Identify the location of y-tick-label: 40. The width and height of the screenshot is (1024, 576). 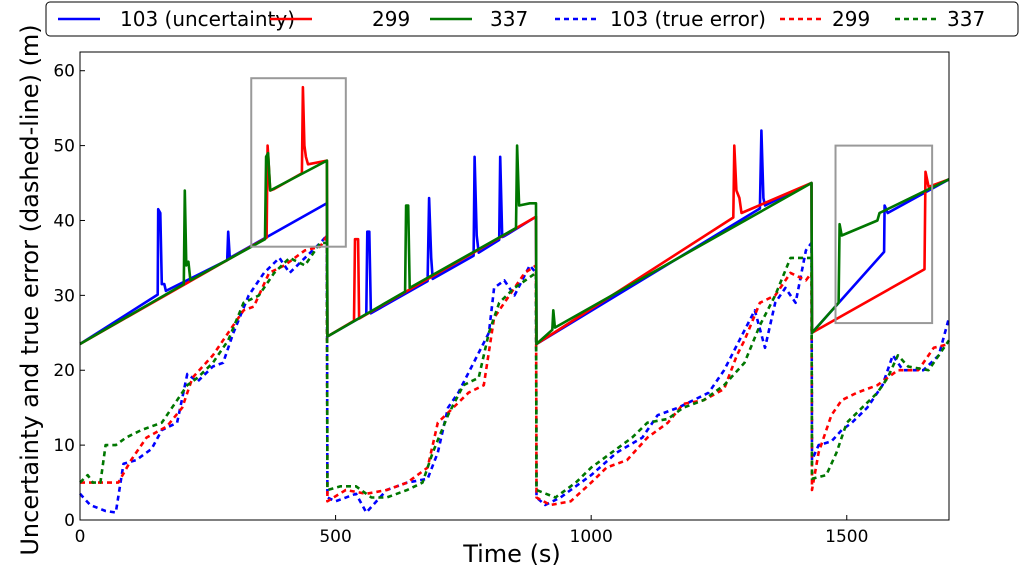
(64, 221).